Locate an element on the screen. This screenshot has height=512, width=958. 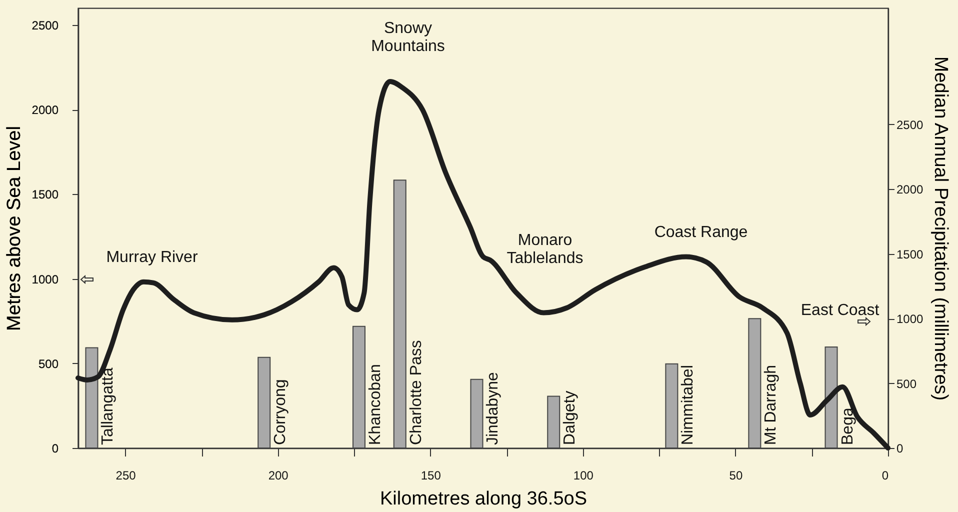
annotation: Tallangatta is located at coordinates (108, 406).